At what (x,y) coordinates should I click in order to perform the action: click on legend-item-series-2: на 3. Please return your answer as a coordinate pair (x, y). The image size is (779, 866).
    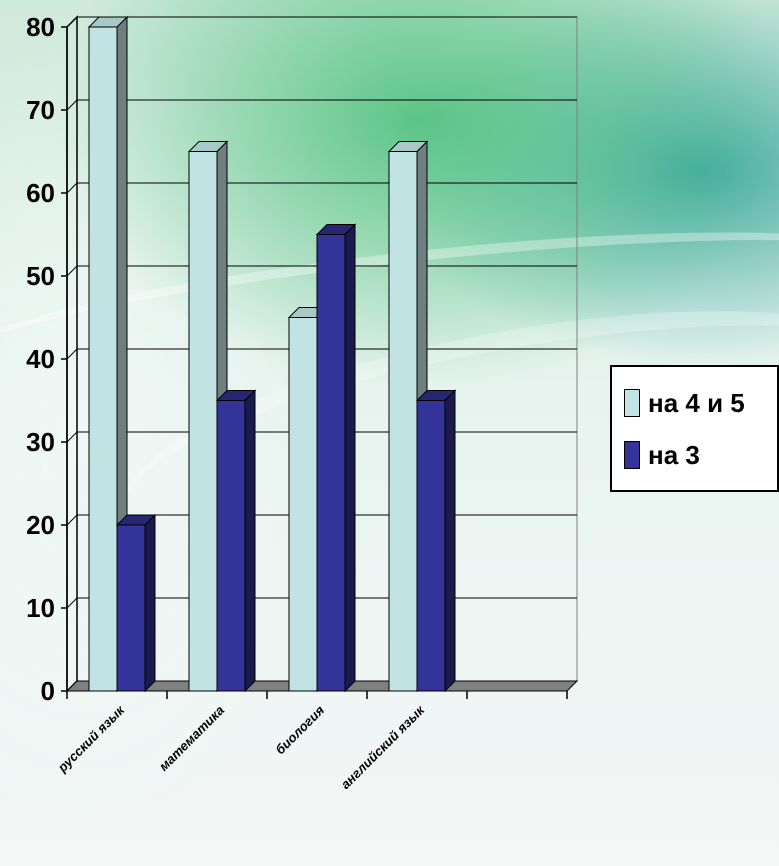
    Looking at the image, I should click on (662, 455).